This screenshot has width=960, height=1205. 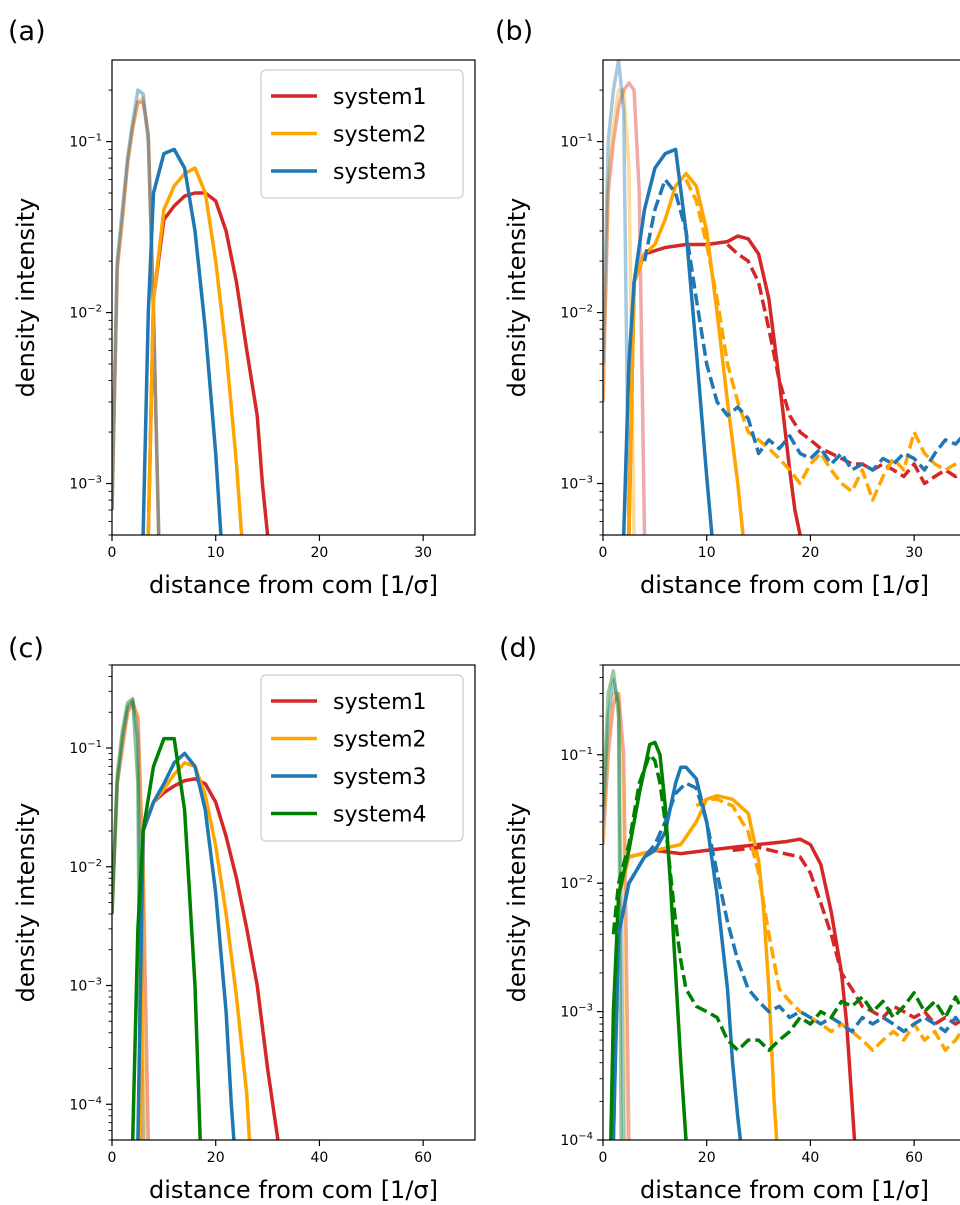 I want to click on panel-label: (b), so click(x=514, y=31).